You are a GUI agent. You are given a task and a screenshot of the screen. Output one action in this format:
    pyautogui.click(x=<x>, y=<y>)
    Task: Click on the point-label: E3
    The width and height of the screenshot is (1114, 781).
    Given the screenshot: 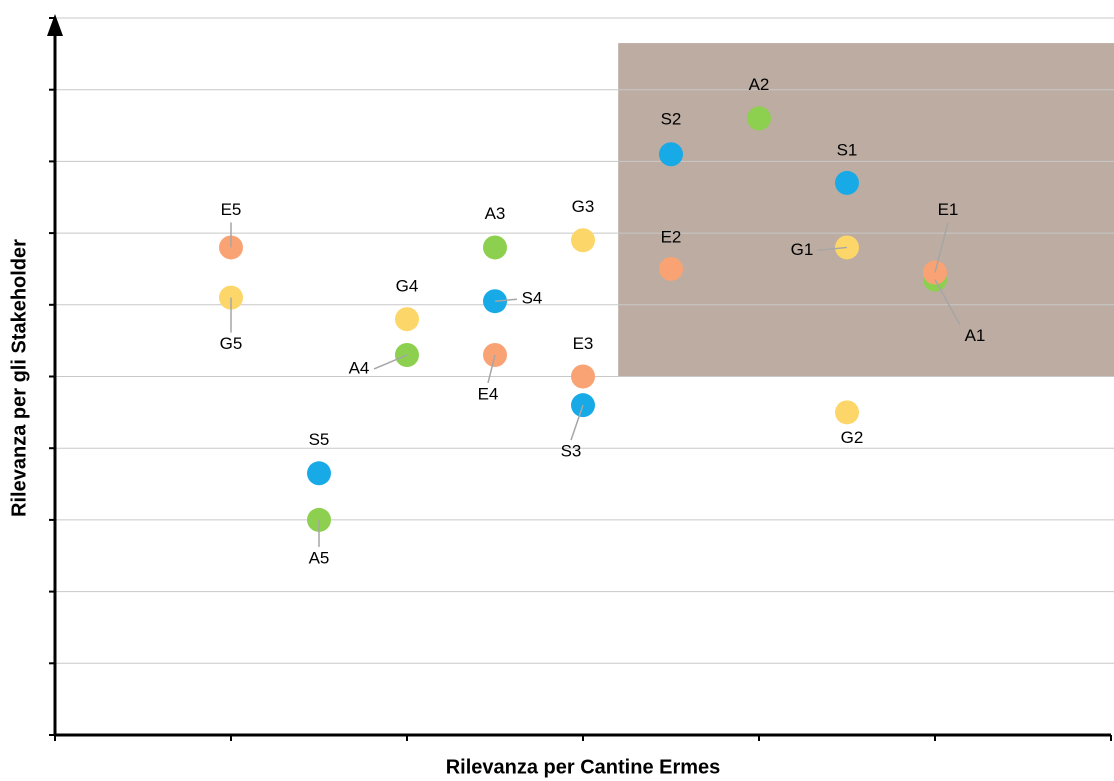 What is the action you would take?
    pyautogui.click(x=583, y=343)
    